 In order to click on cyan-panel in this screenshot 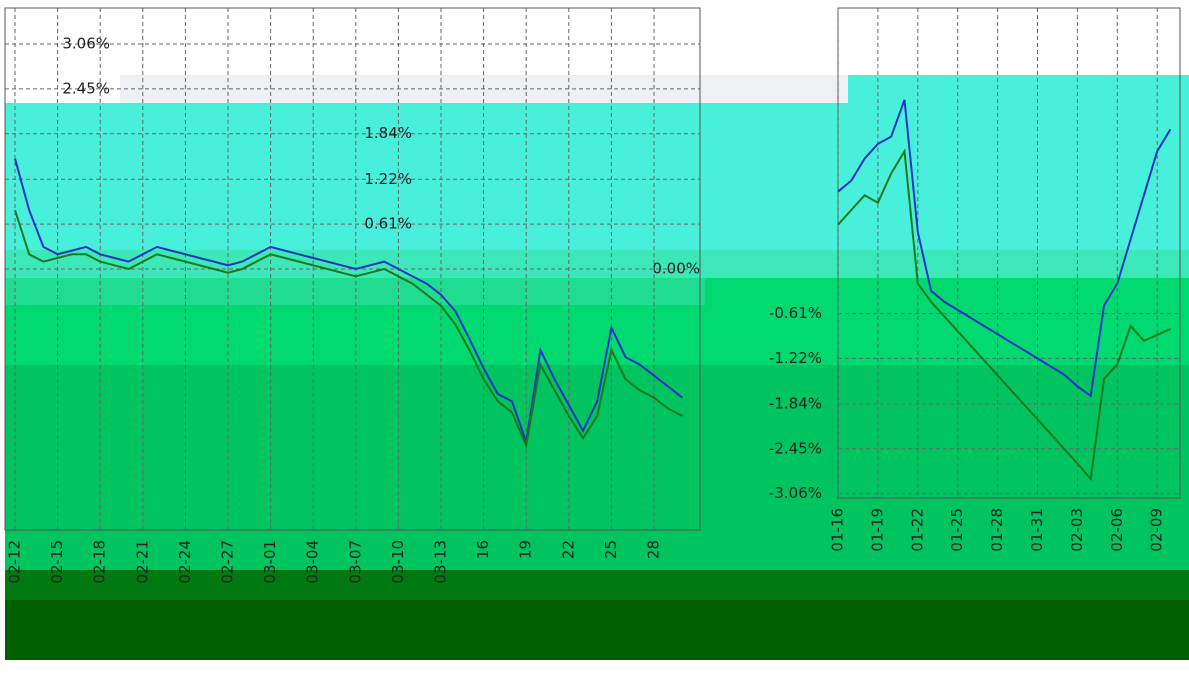, I will do `click(1018, 162)`.